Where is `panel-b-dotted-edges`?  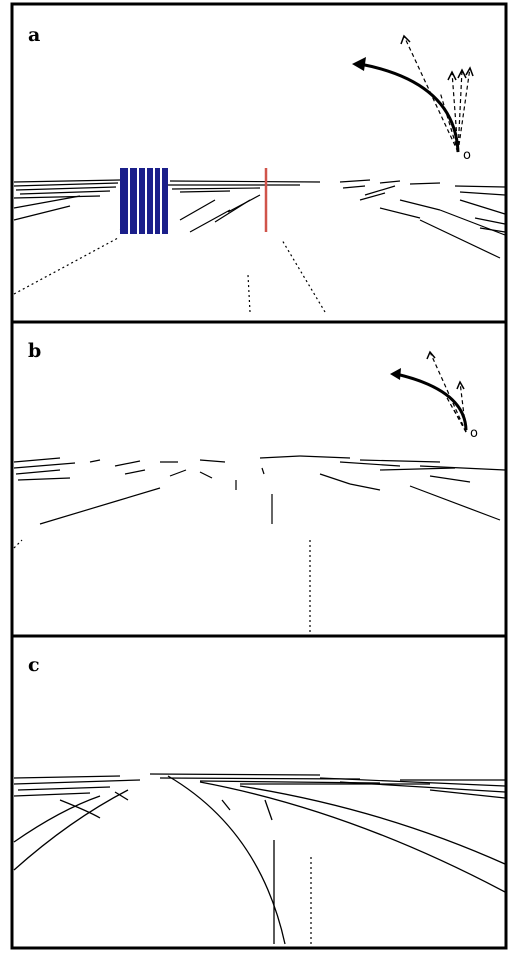 panel-b-dotted-edges is located at coordinates (162, 586).